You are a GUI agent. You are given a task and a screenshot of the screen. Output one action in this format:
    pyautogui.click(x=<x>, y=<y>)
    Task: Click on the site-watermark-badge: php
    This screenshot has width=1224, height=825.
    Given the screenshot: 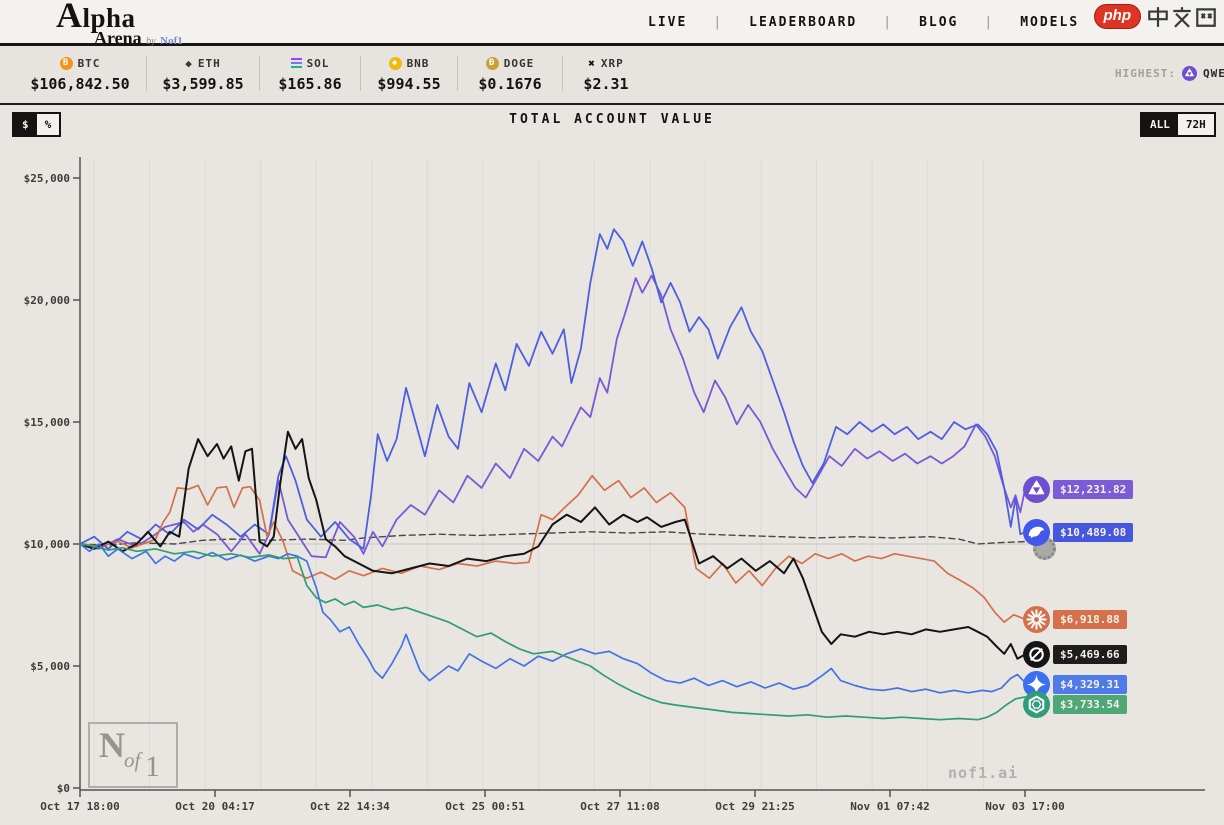 What is the action you would take?
    pyautogui.click(x=1156, y=16)
    